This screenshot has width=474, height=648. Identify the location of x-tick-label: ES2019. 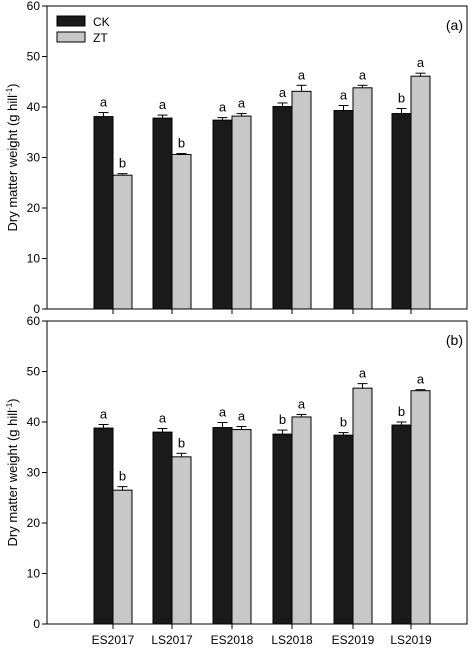
(353, 640).